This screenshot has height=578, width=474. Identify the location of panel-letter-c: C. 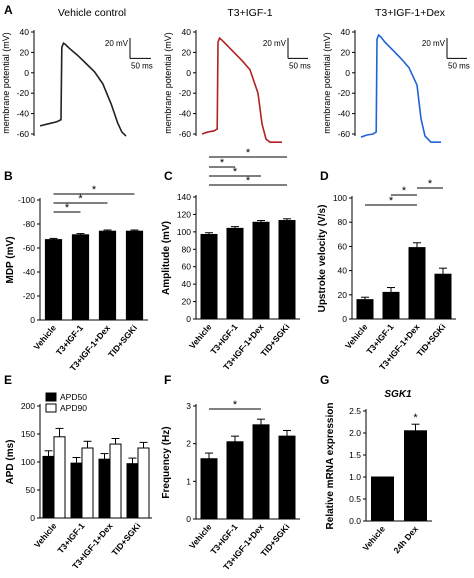
(168, 176).